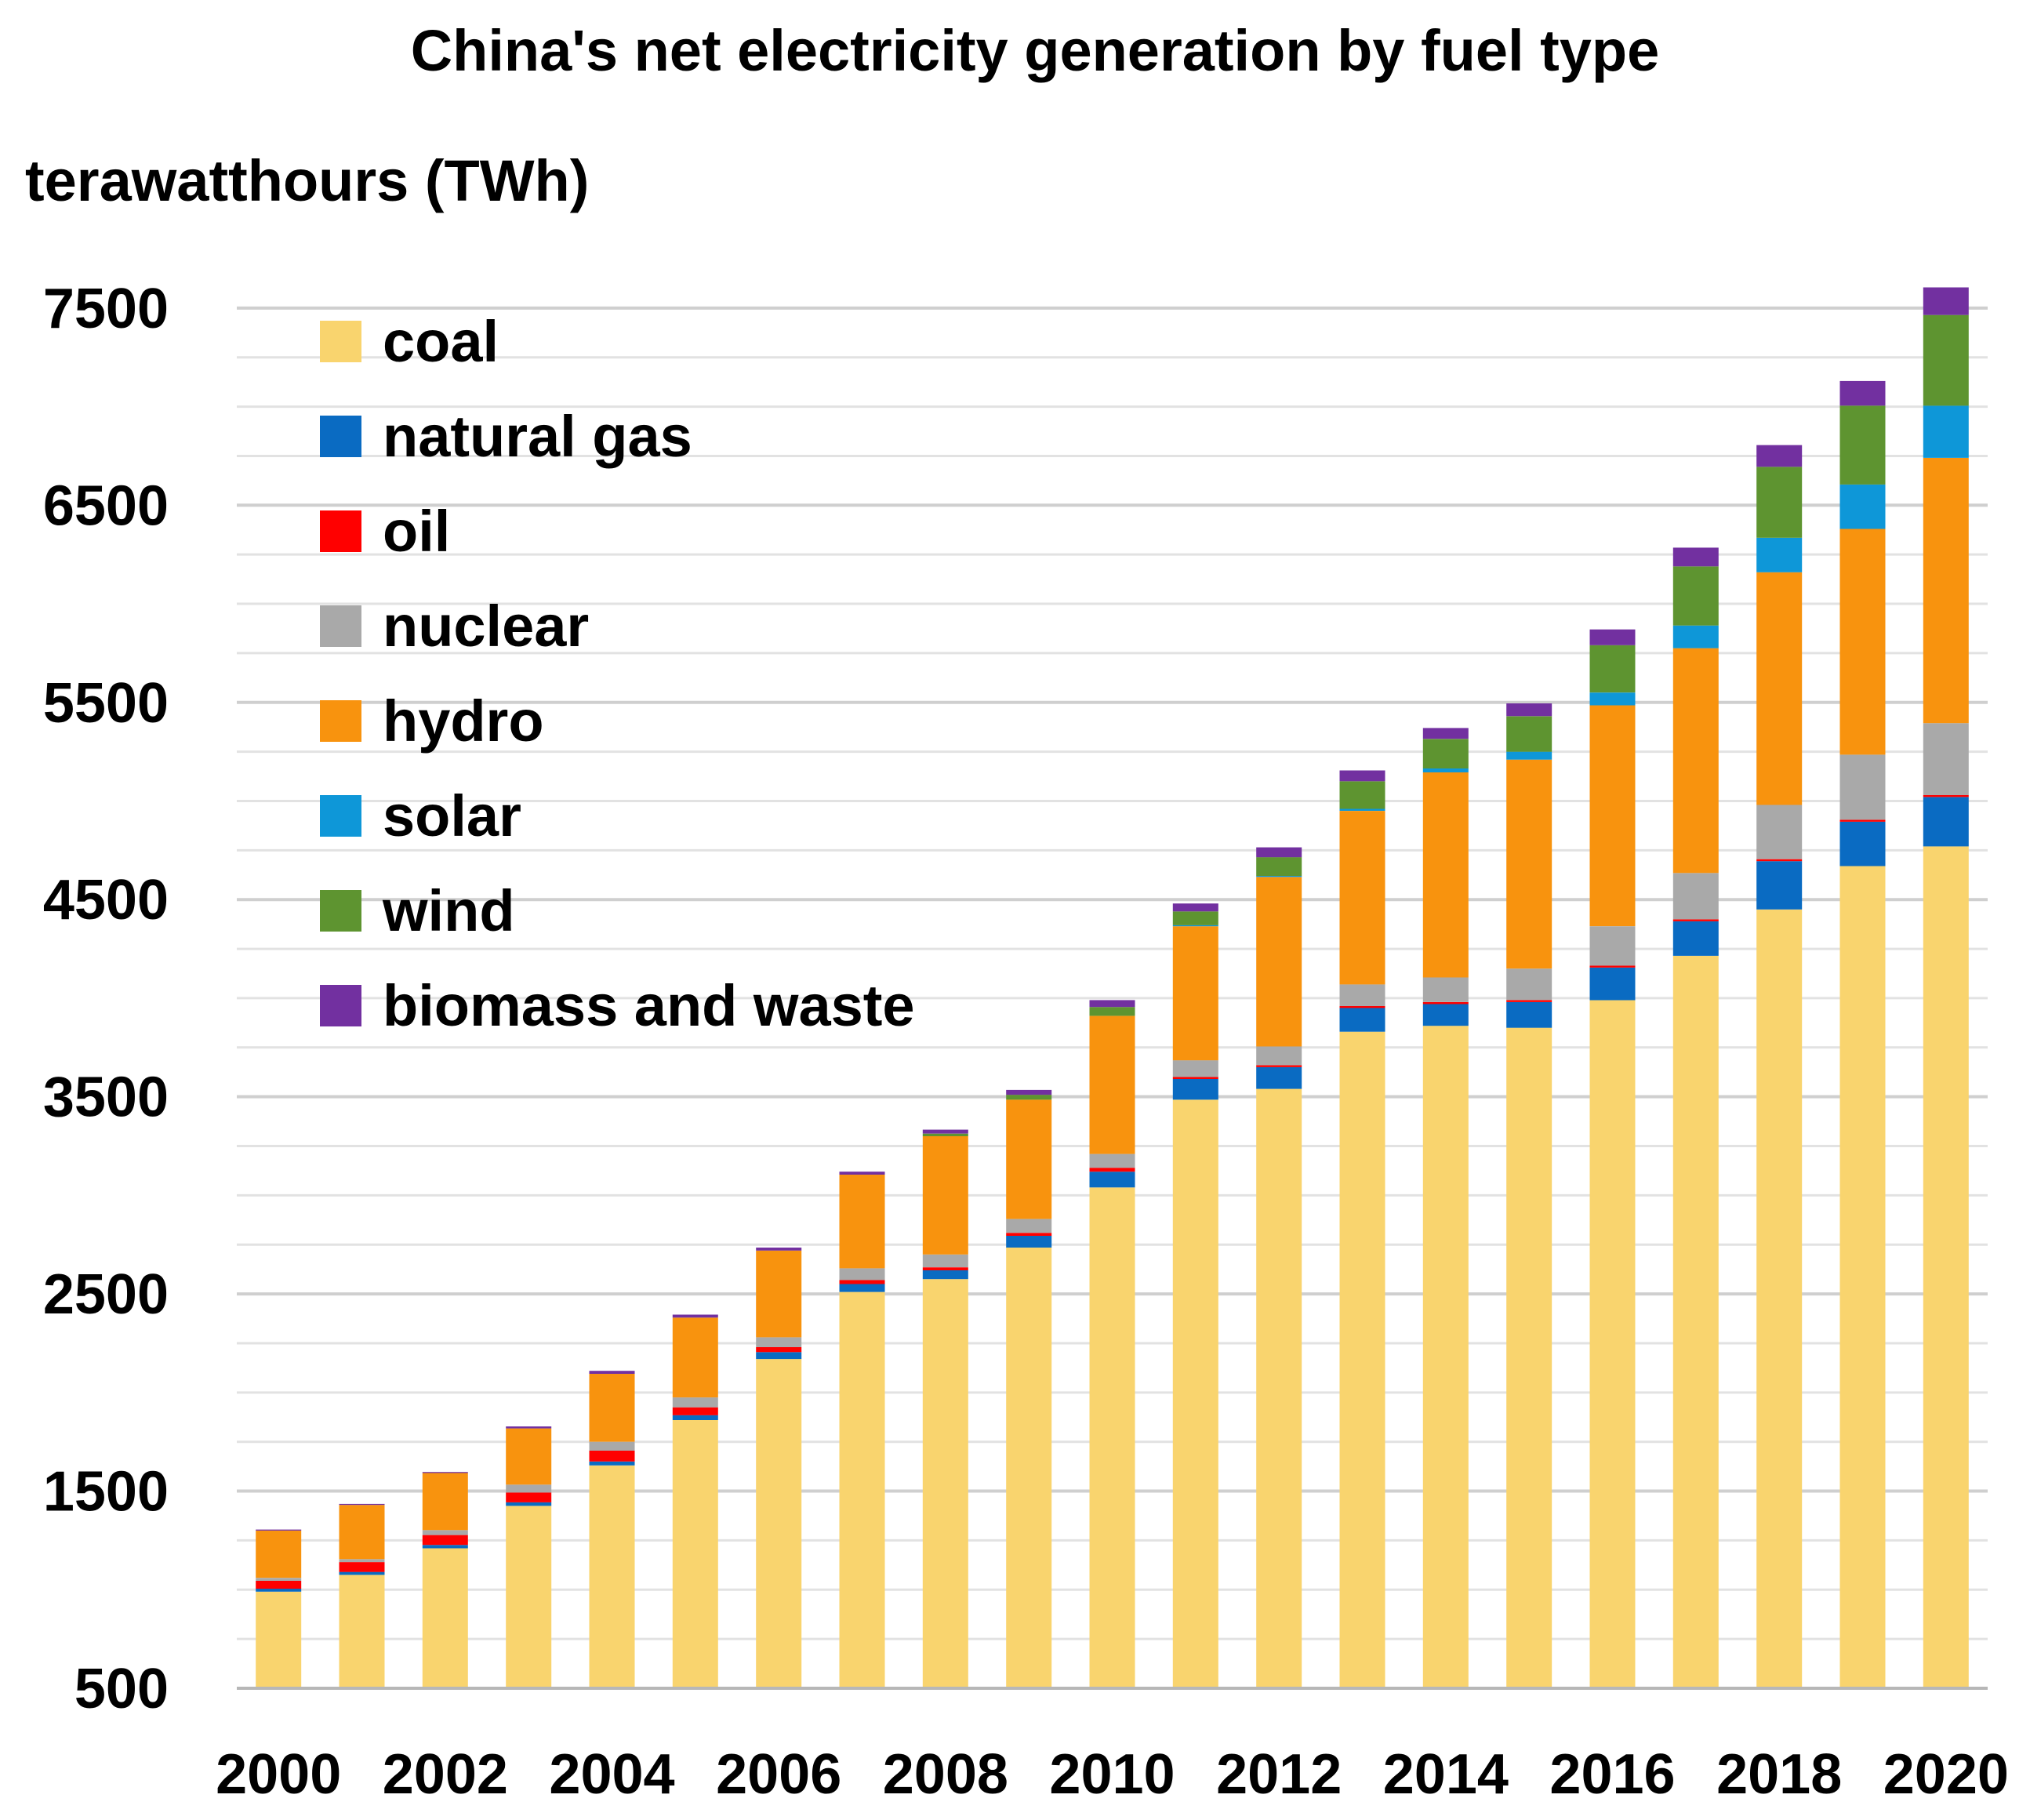 This screenshot has width=2030, height=1820. I want to click on bar-stack-2012, so click(1279, 1267).